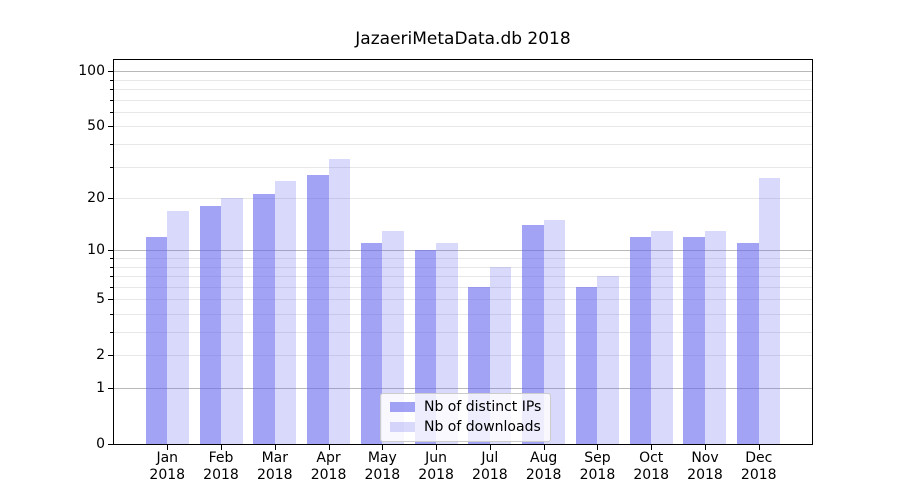 This screenshot has width=900, height=500. I want to click on x-tick-month-apr: Apr, so click(328, 458).